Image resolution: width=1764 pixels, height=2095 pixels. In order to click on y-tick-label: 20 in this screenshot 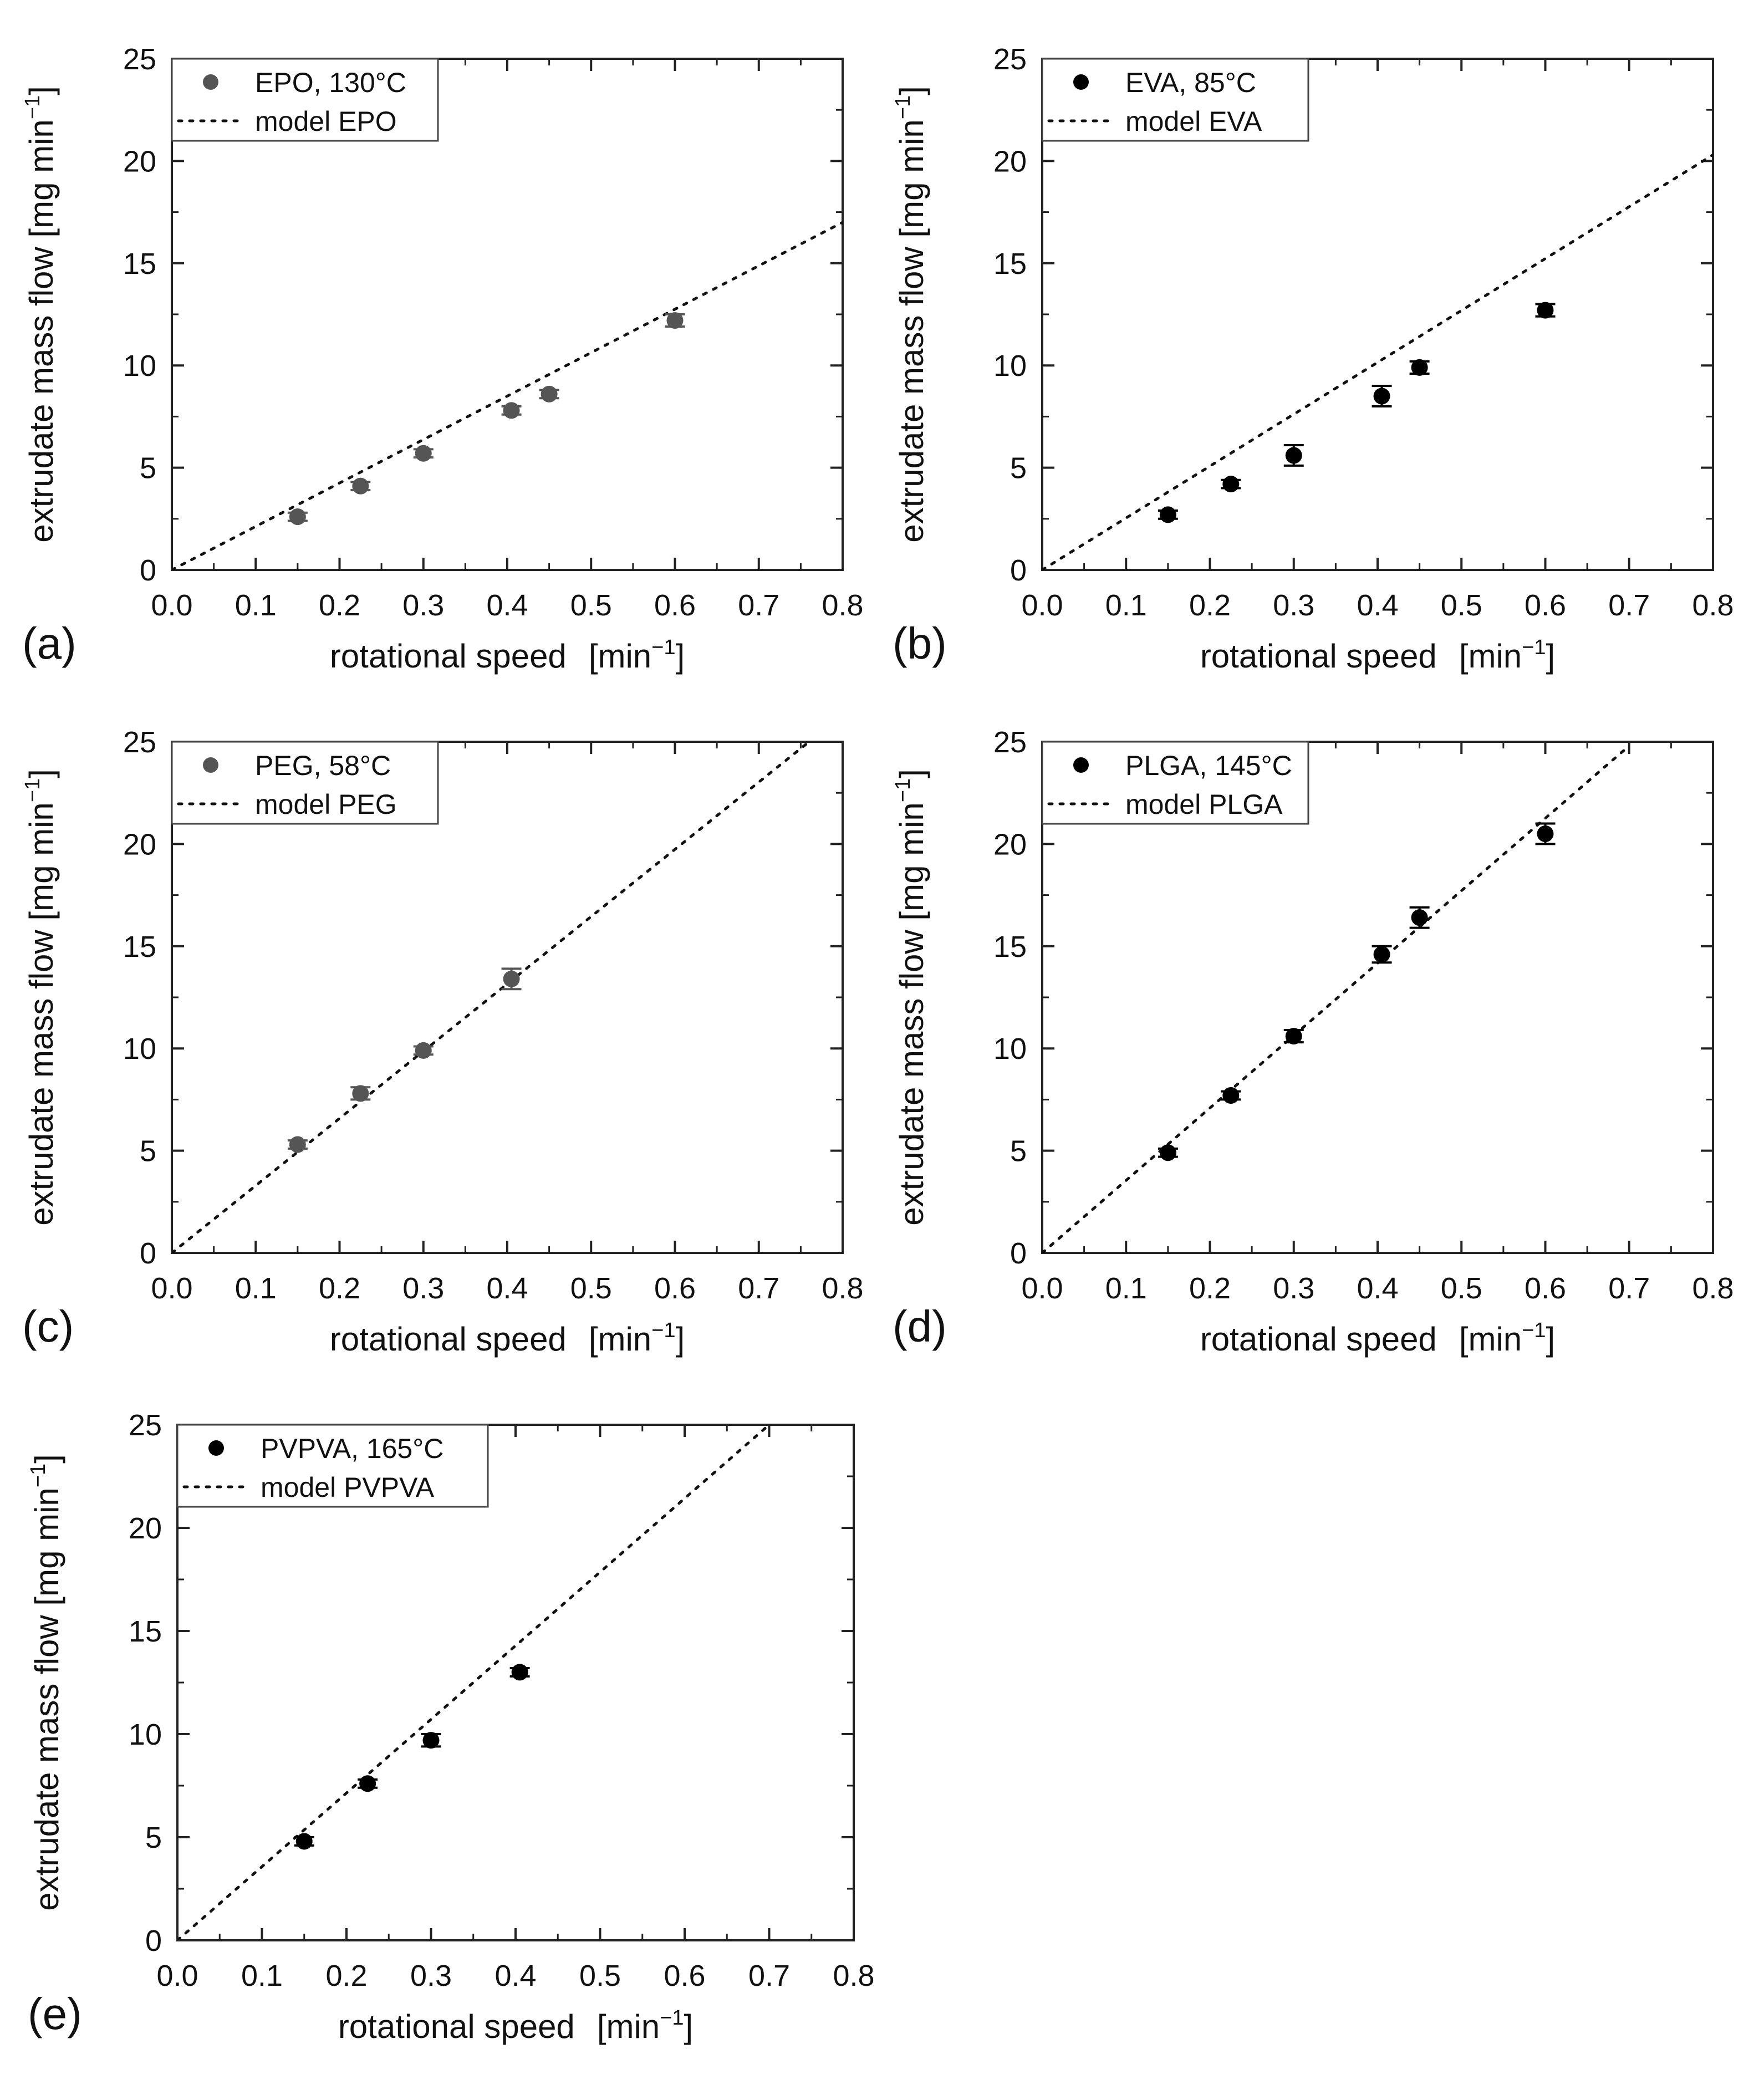, I will do `click(1010, 161)`.